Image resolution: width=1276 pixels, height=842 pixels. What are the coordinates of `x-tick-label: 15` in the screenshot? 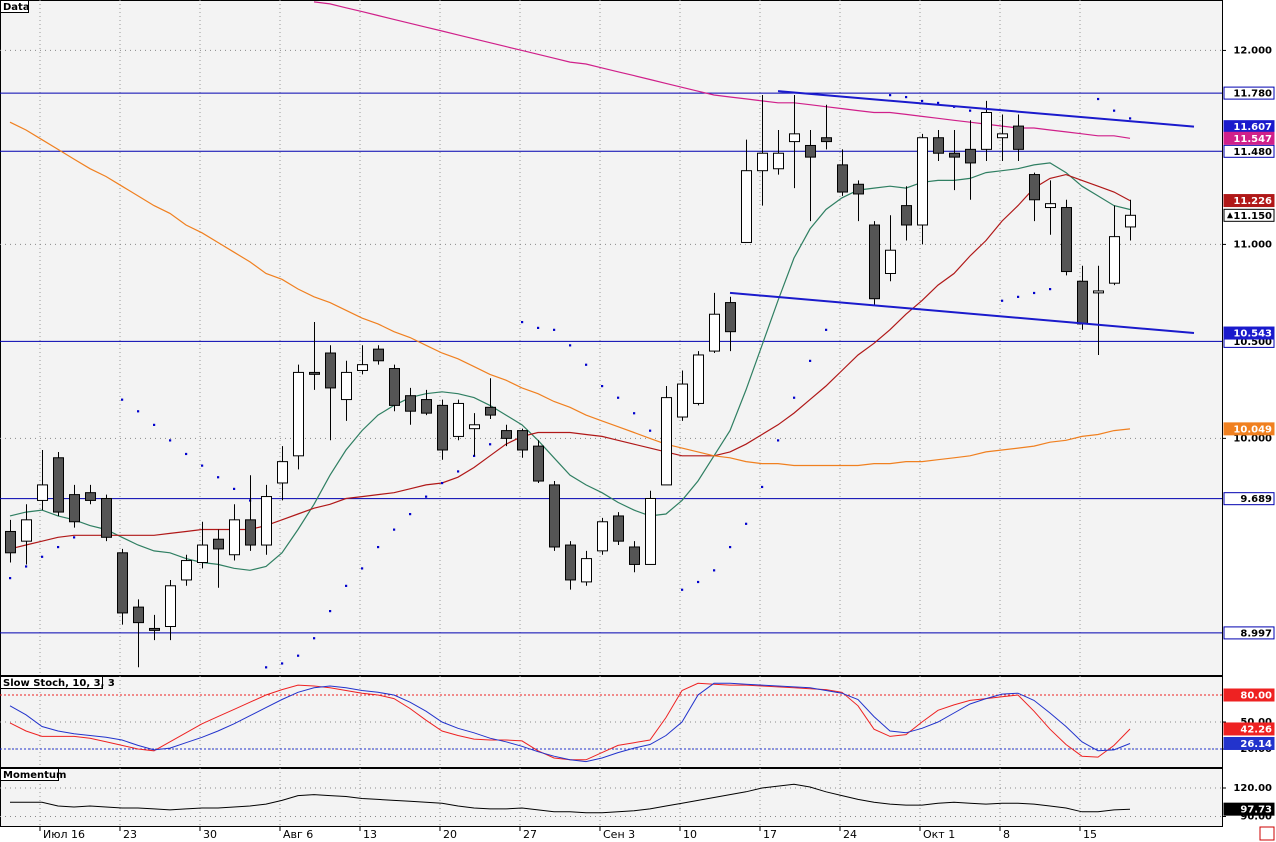 It's located at (1090, 834).